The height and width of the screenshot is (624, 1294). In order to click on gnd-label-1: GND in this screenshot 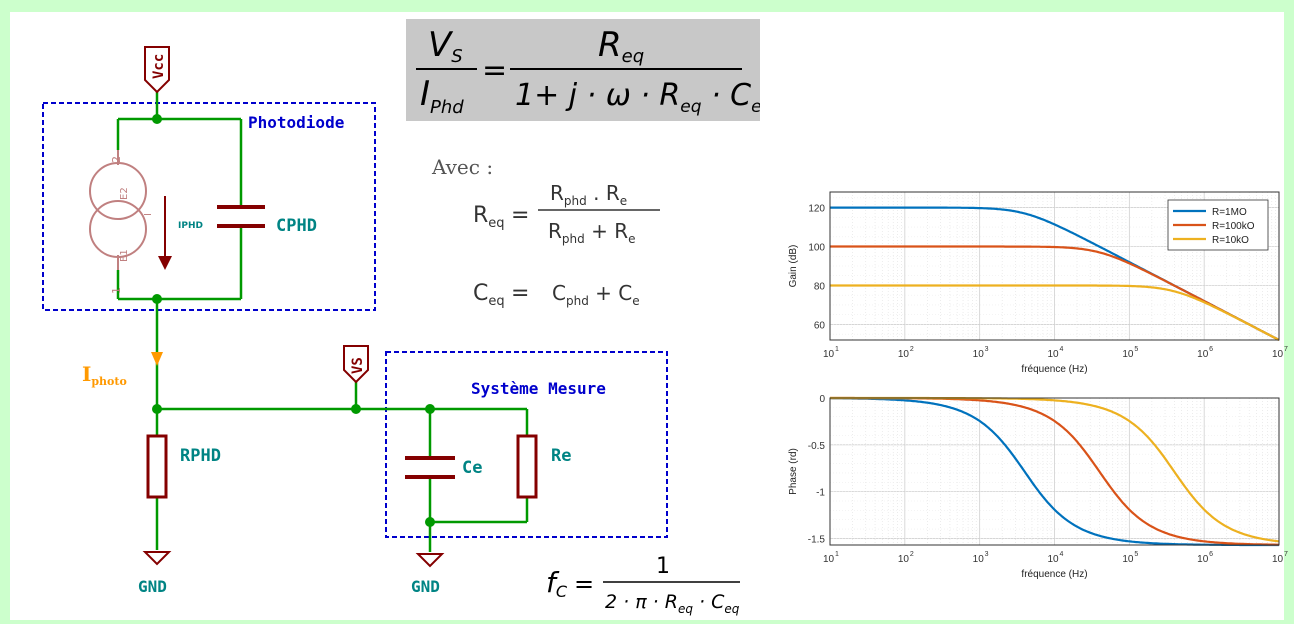, I will do `click(152, 586)`.